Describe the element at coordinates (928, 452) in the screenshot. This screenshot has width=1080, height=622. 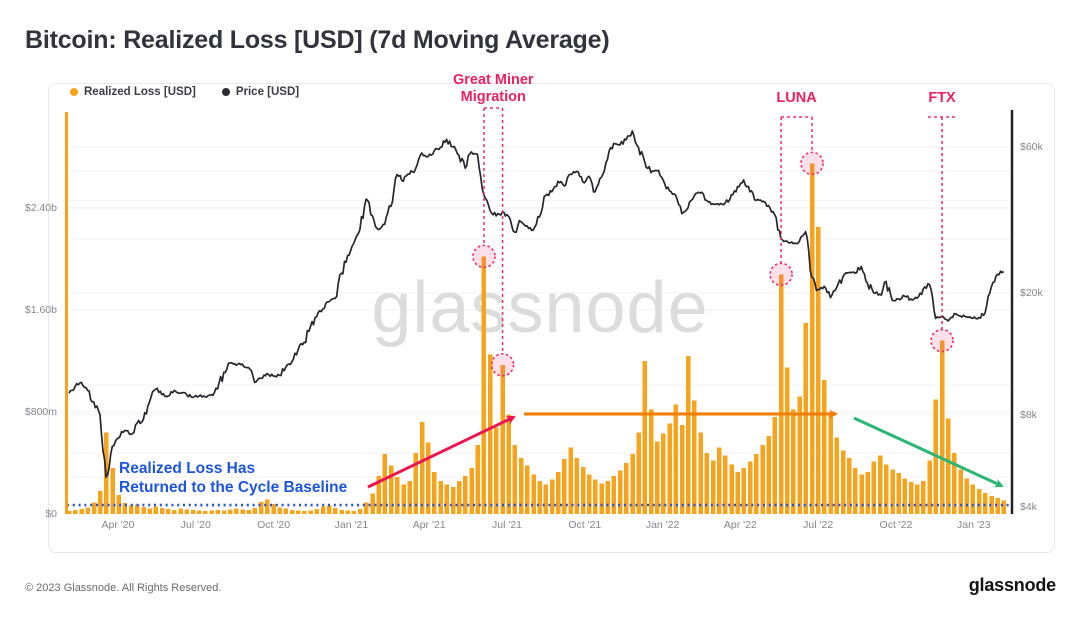
I see `falling-loss-arrow` at that location.